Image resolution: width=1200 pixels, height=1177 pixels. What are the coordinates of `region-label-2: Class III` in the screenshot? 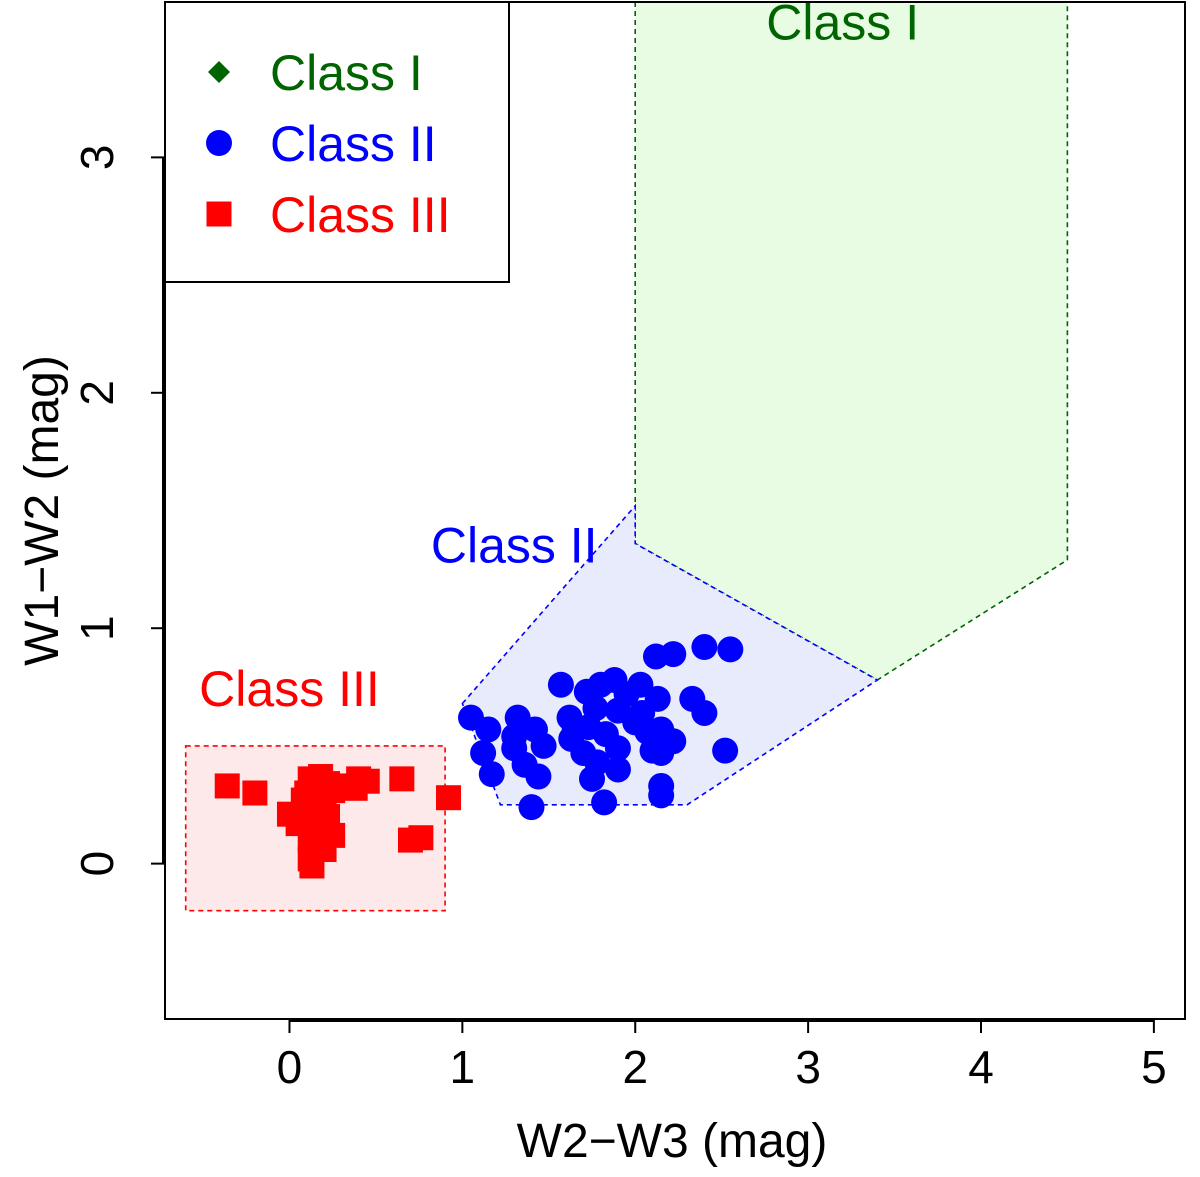 It's located at (289, 689).